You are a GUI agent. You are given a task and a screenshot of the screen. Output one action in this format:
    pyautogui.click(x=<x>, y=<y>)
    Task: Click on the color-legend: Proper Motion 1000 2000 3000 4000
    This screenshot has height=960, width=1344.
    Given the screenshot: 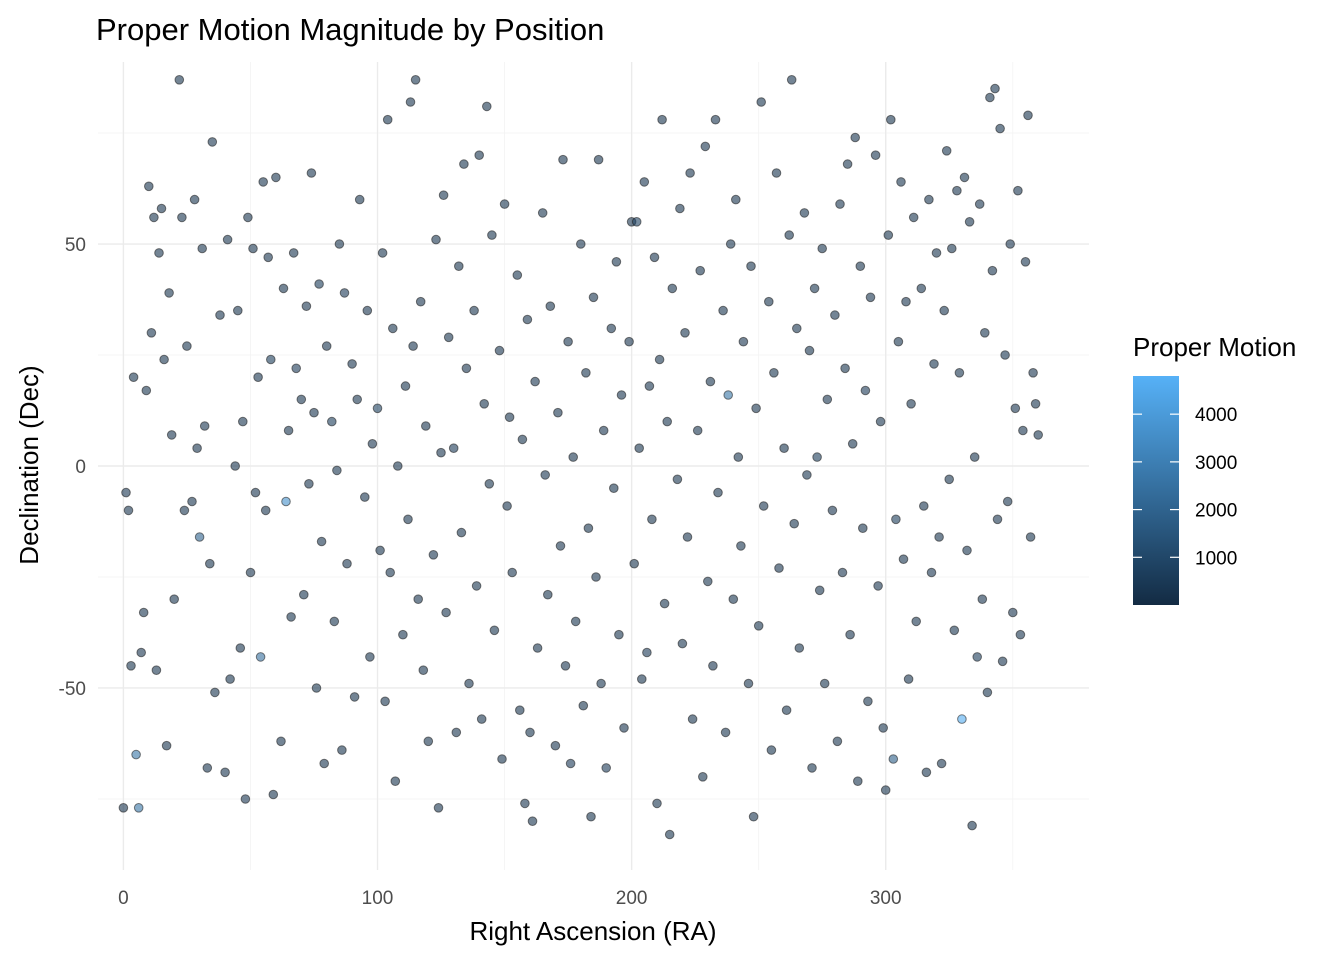 What is the action you would take?
    pyautogui.click(x=1214, y=468)
    